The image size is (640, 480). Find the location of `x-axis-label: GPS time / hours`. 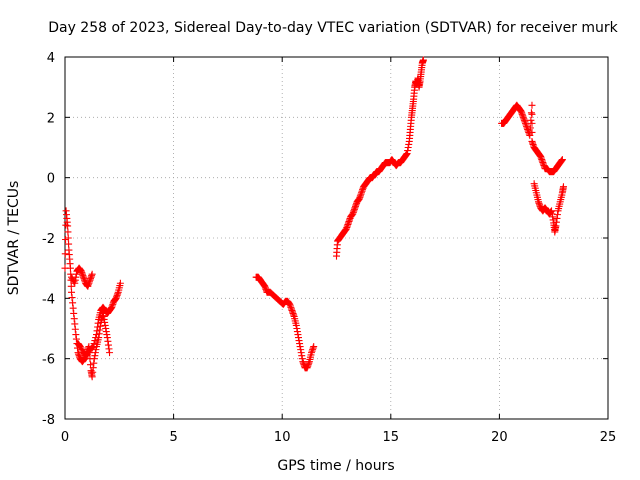

x-axis-label: GPS time / hours is located at coordinates (335, 466).